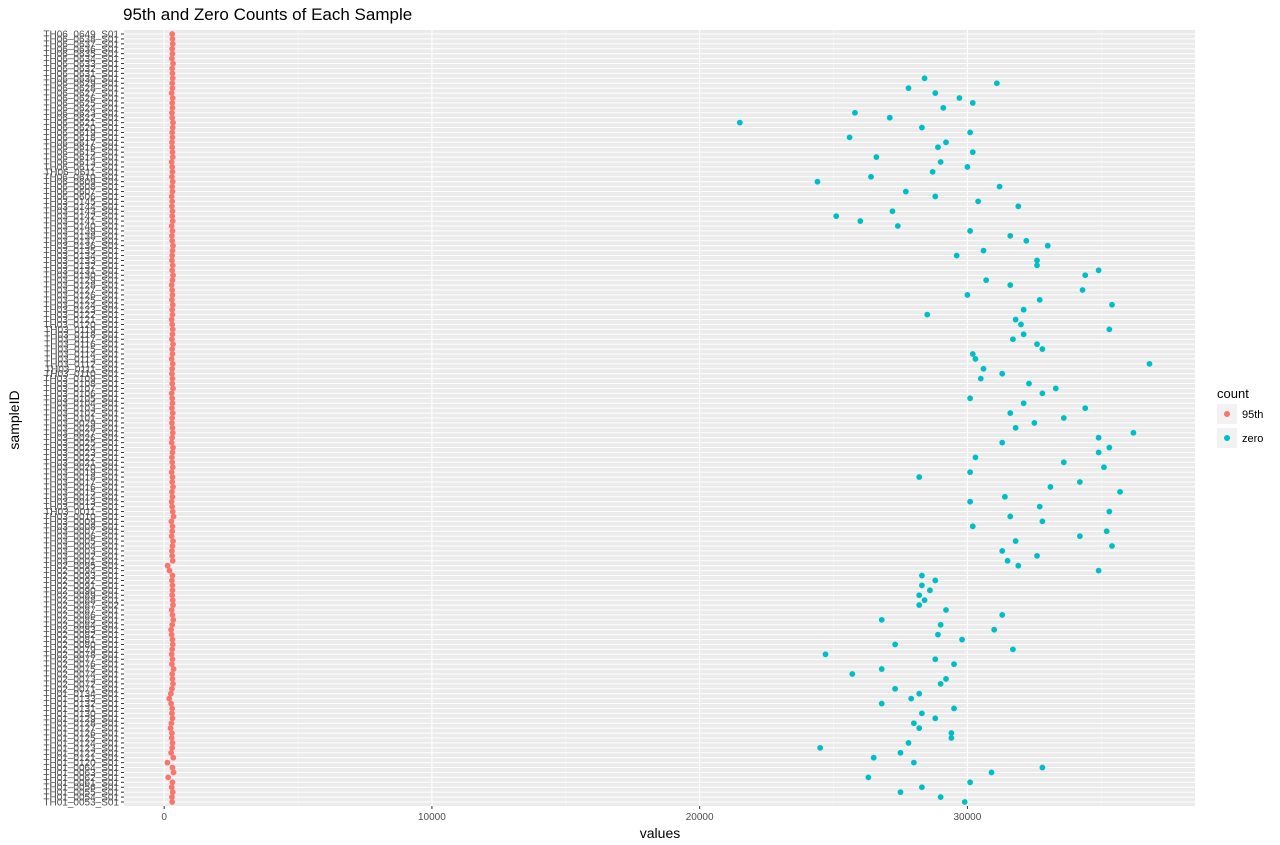 The width and height of the screenshot is (1280, 845). Describe the element at coordinates (81, 227) in the screenshot. I see `y-tick-label: TH03_0140_S01` at that location.